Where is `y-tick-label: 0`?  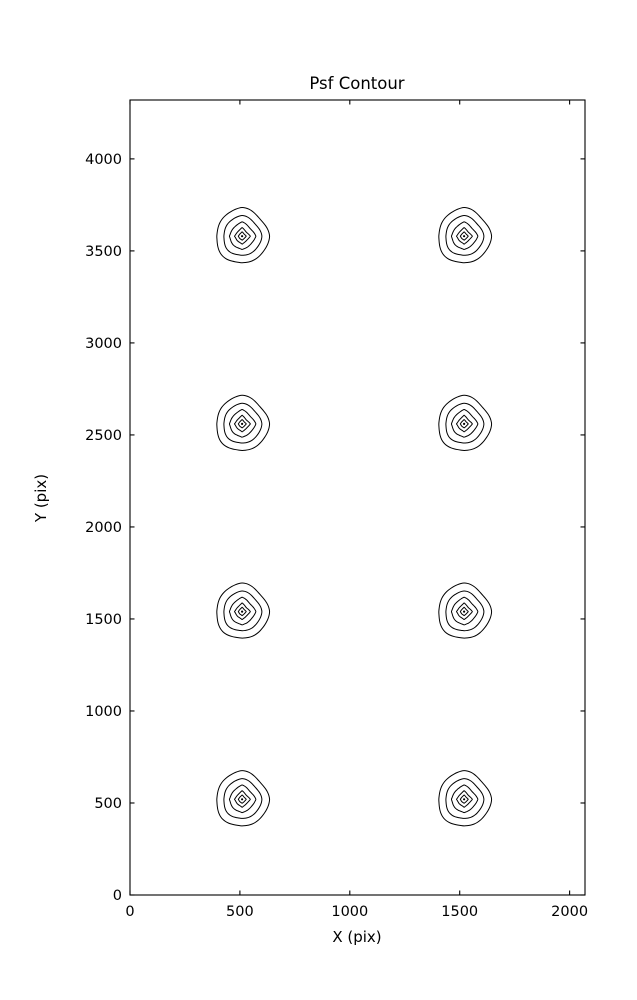 y-tick-label: 0 is located at coordinates (117, 896).